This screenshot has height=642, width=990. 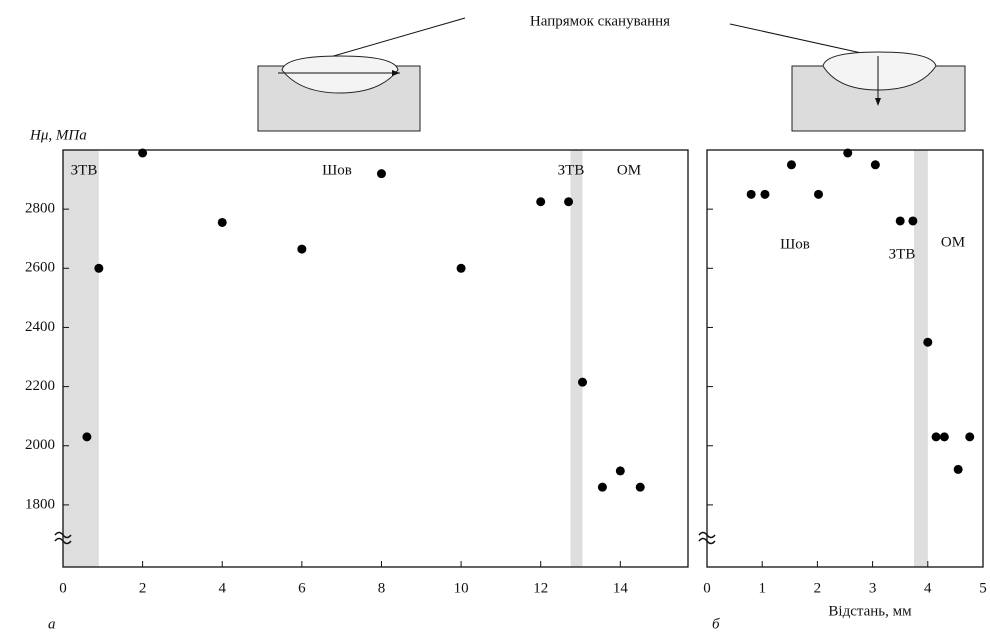 I want to click on x-tick-label: 1, so click(x=762, y=588).